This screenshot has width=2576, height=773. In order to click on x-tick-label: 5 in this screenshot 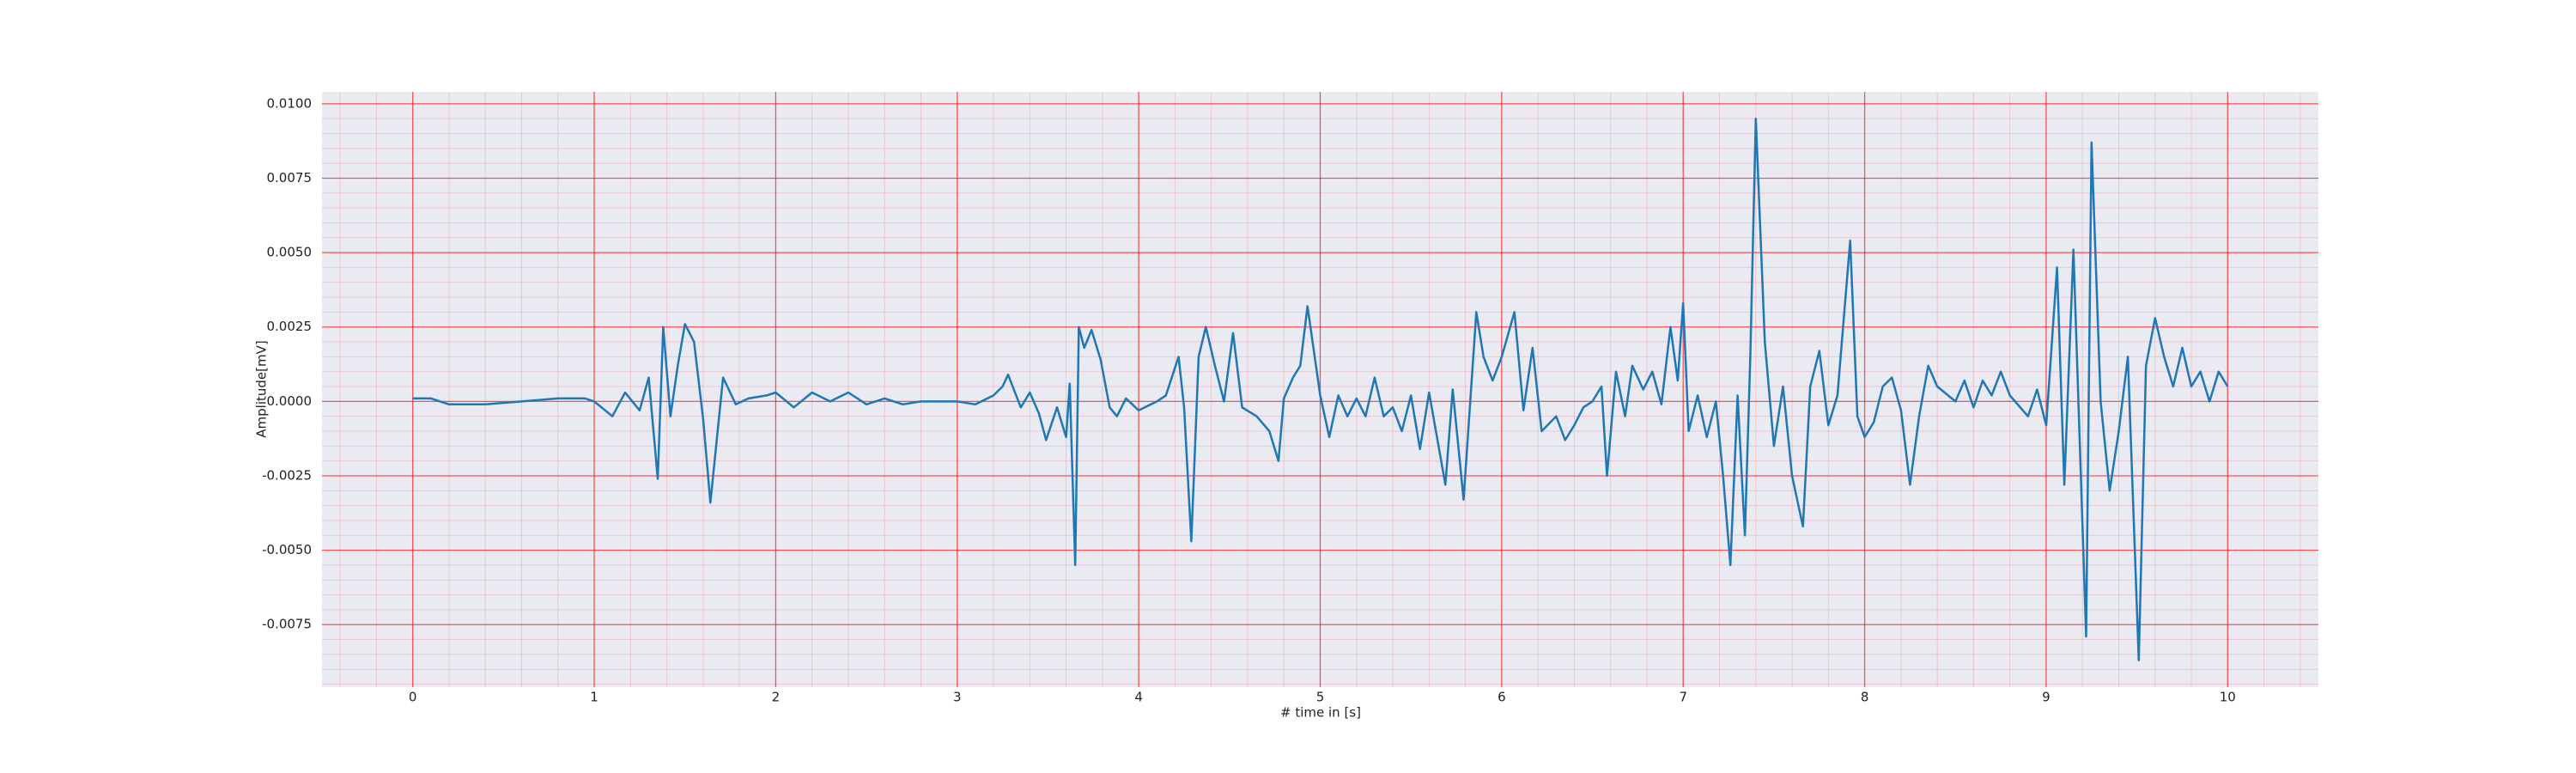, I will do `click(1320, 697)`.